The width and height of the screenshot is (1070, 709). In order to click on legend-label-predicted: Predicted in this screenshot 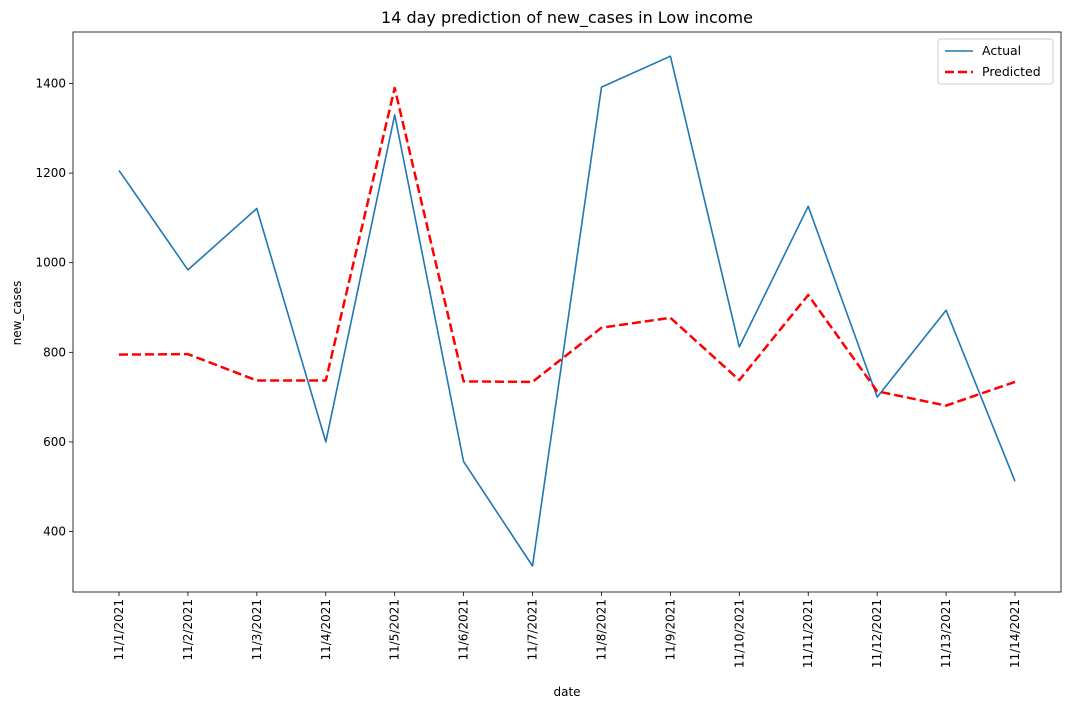, I will do `click(1011, 71)`.